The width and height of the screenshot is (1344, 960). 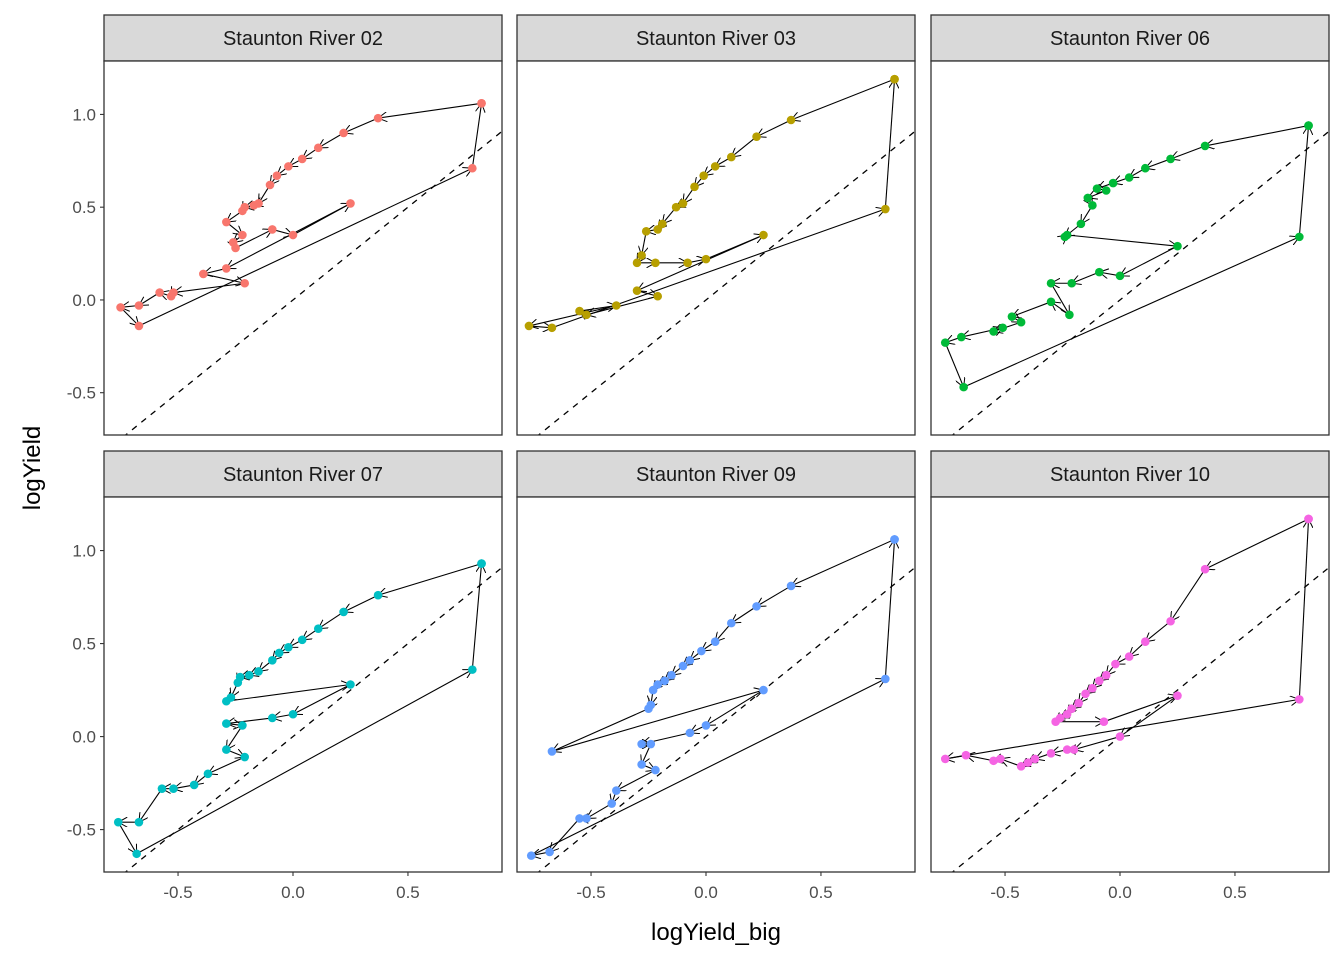 What do you see at coordinates (84, 207) in the screenshot?
I see `y-tick-label: 0.5` at bounding box center [84, 207].